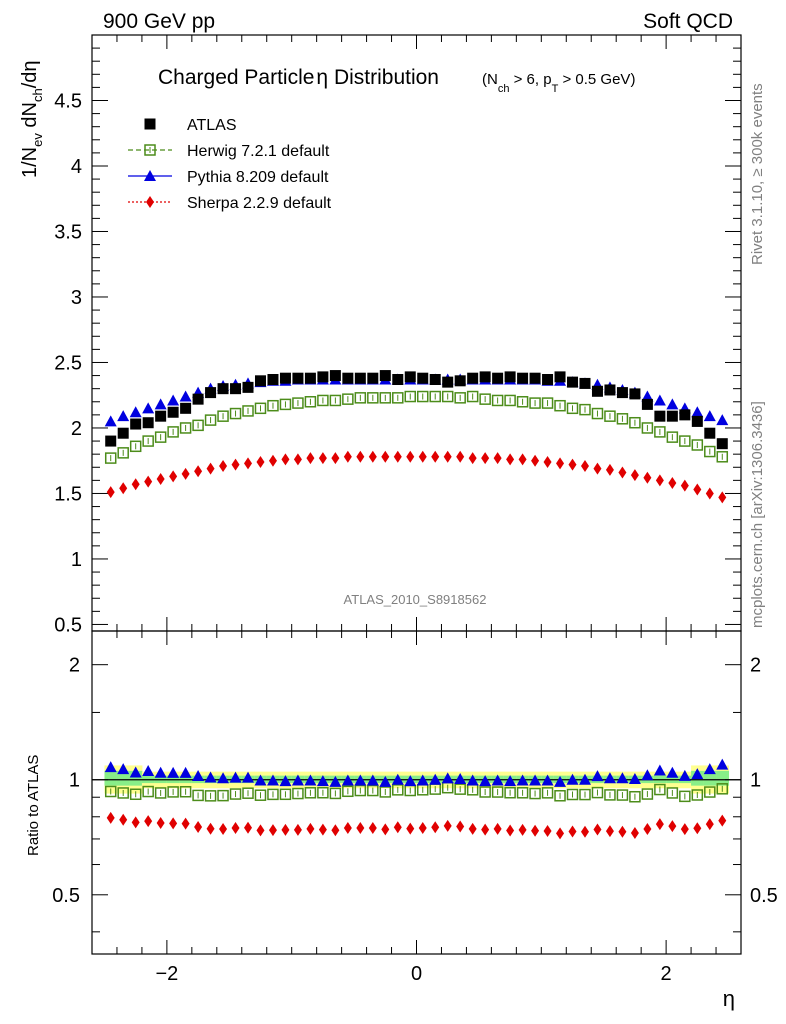  Describe the element at coordinates (68, 625) in the screenshot. I see `y-tick-label: 0.5` at that location.